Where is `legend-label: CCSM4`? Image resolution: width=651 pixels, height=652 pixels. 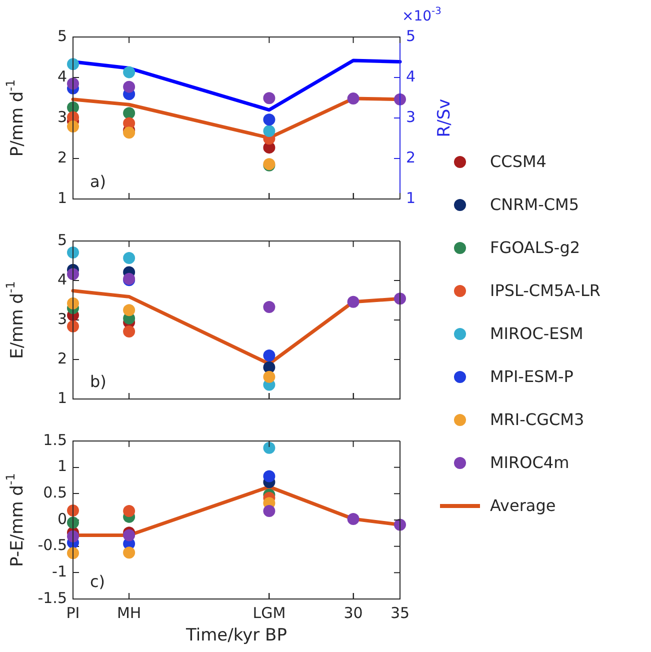 legend-label: CCSM4 is located at coordinates (518, 161).